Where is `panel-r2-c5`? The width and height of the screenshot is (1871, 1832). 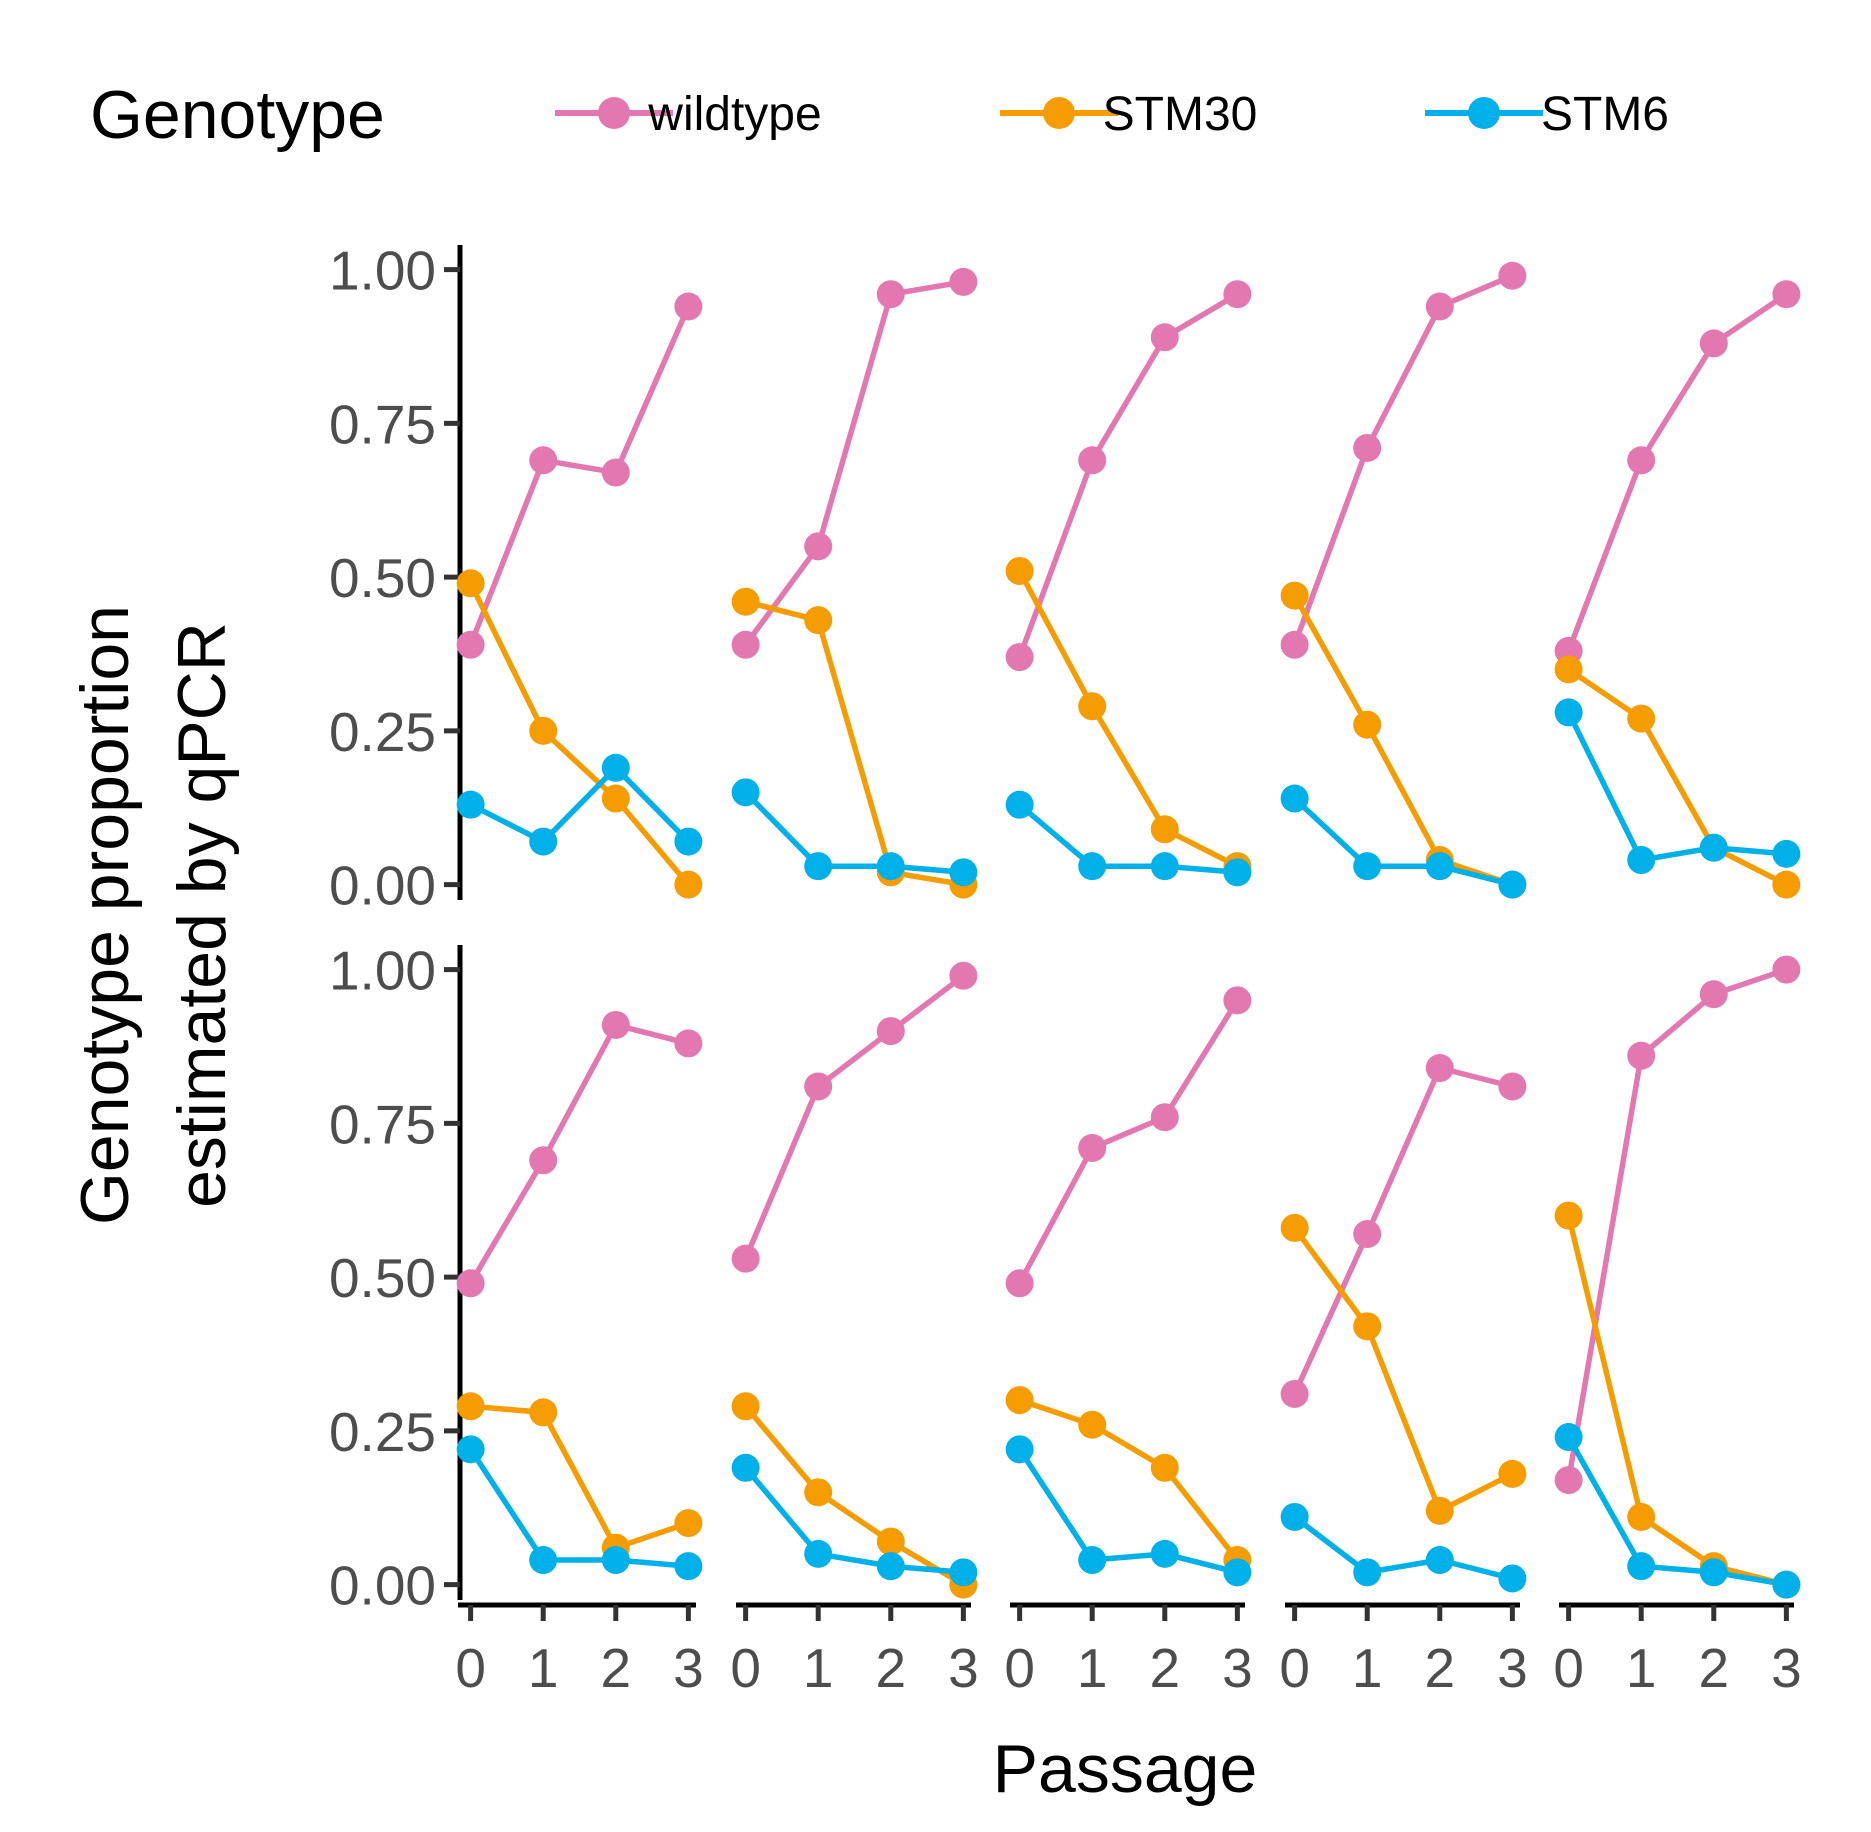 panel-r2-c5 is located at coordinates (1677, 1277).